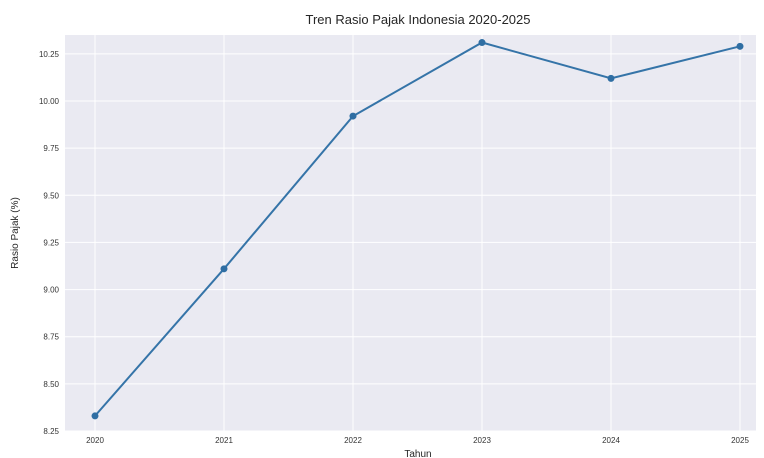  I want to click on x-tick-label: 2024, so click(611, 440).